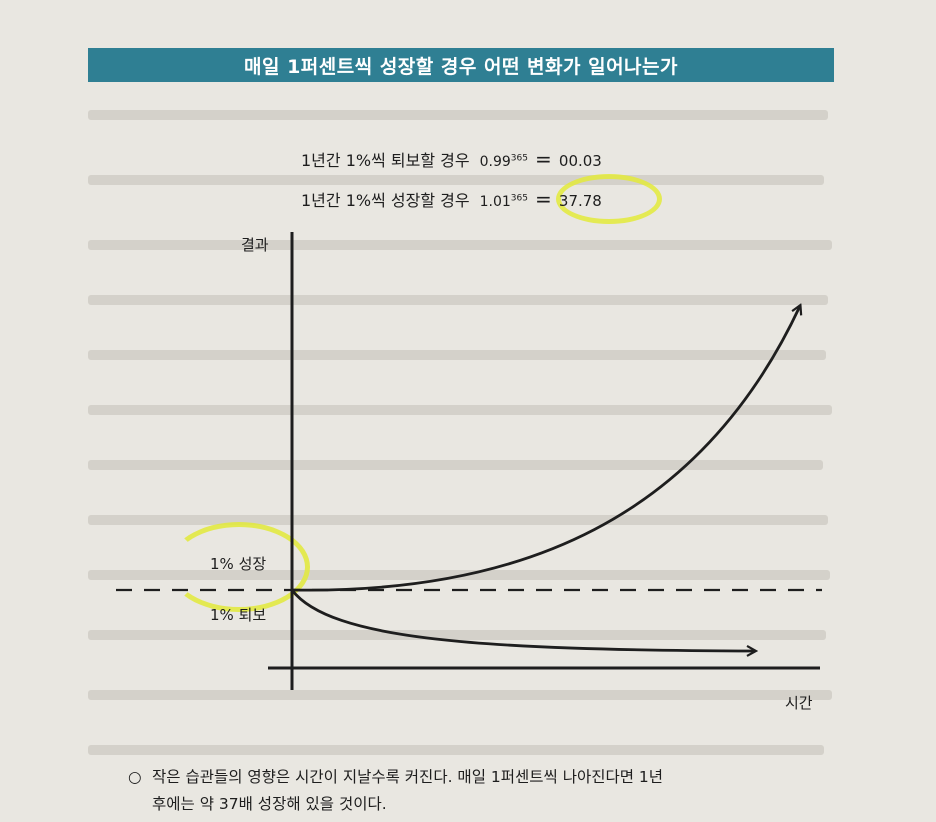 This screenshot has height=822, width=936. I want to click on growth-equation-label: 1년간 1%씩 성장할 경우, so click(385, 200).